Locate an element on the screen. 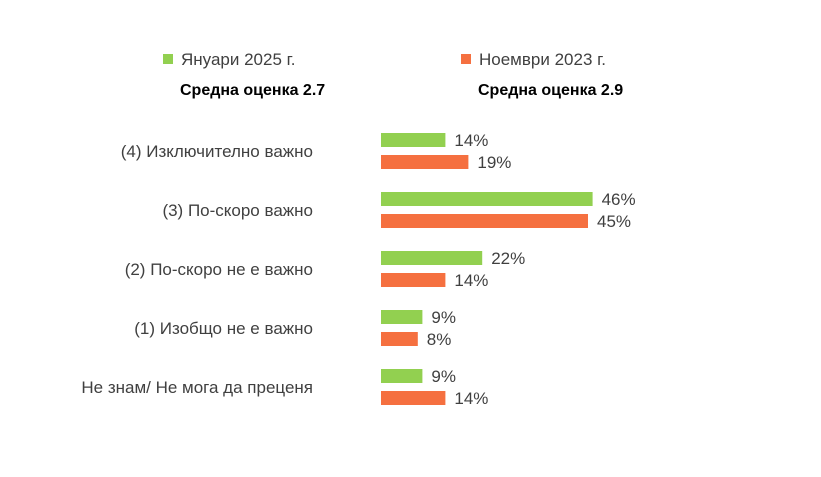 The width and height of the screenshot is (821, 477). value-label-1-0: 19% is located at coordinates (494, 162).